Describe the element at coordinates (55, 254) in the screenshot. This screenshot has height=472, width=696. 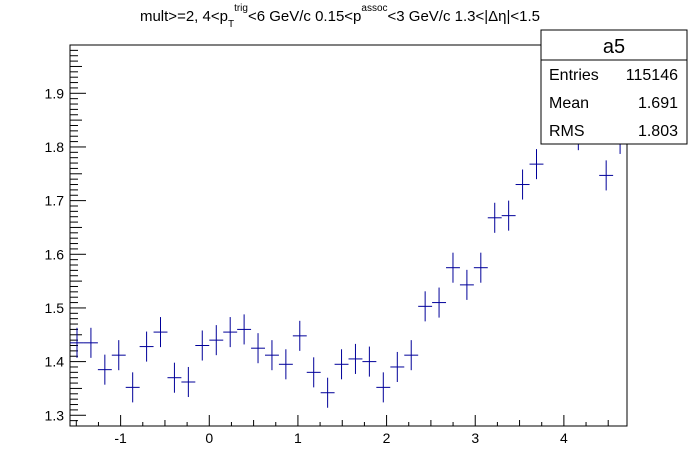
I see `y-tick-label: 1.6` at that location.